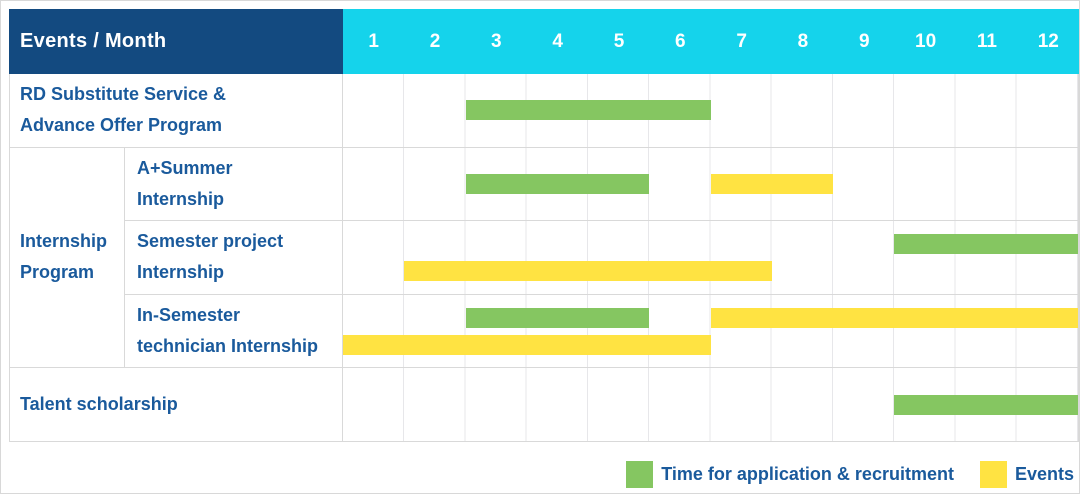 The width and height of the screenshot is (1080, 494). I want to click on group-label: Internship Program, so click(66, 258).